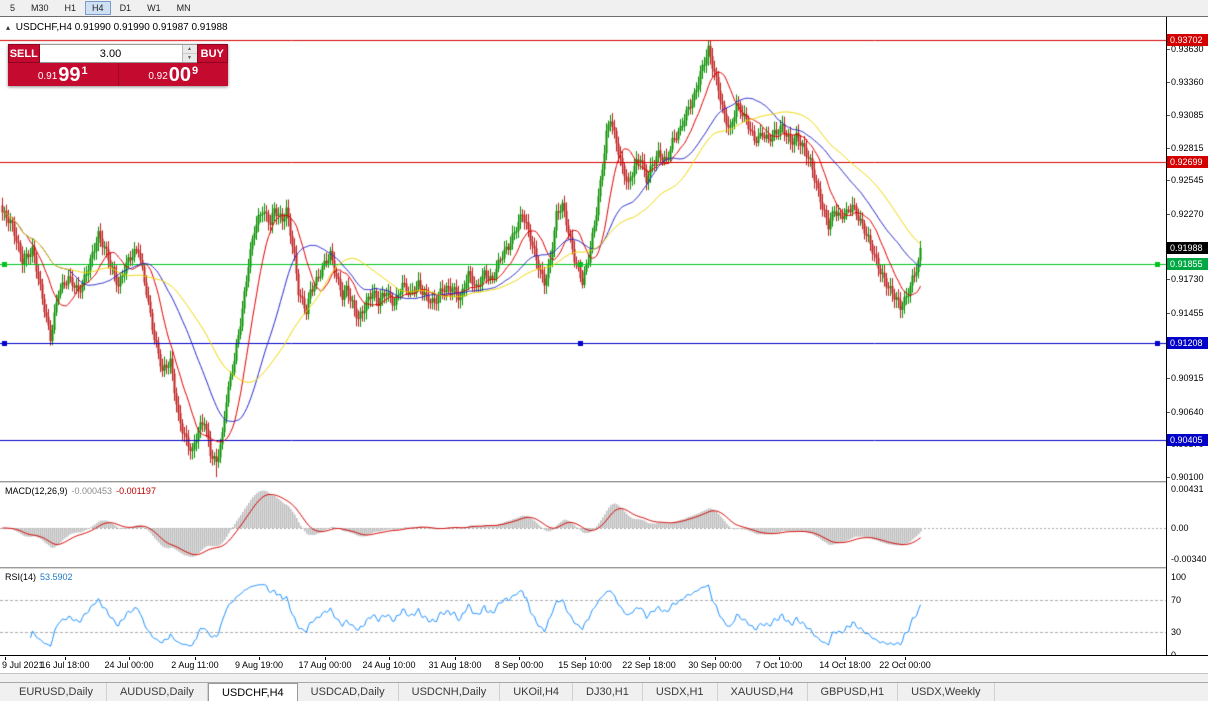  I want to click on macd-signal-value: -0.001197, so click(136, 491).